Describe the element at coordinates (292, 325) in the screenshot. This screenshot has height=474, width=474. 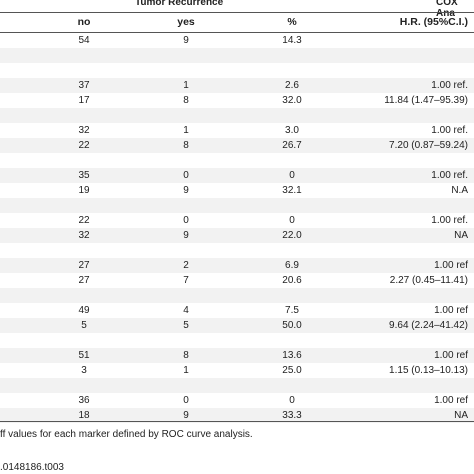
I see `cell-pct: 50.0` at that location.